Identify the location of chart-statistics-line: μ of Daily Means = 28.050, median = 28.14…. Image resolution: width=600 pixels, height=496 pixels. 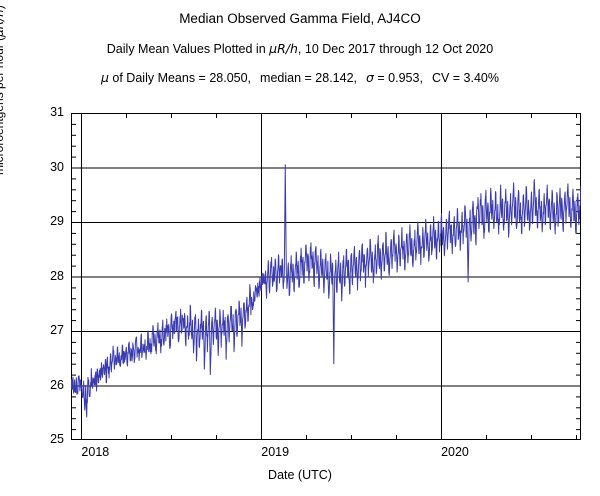
(300, 77).